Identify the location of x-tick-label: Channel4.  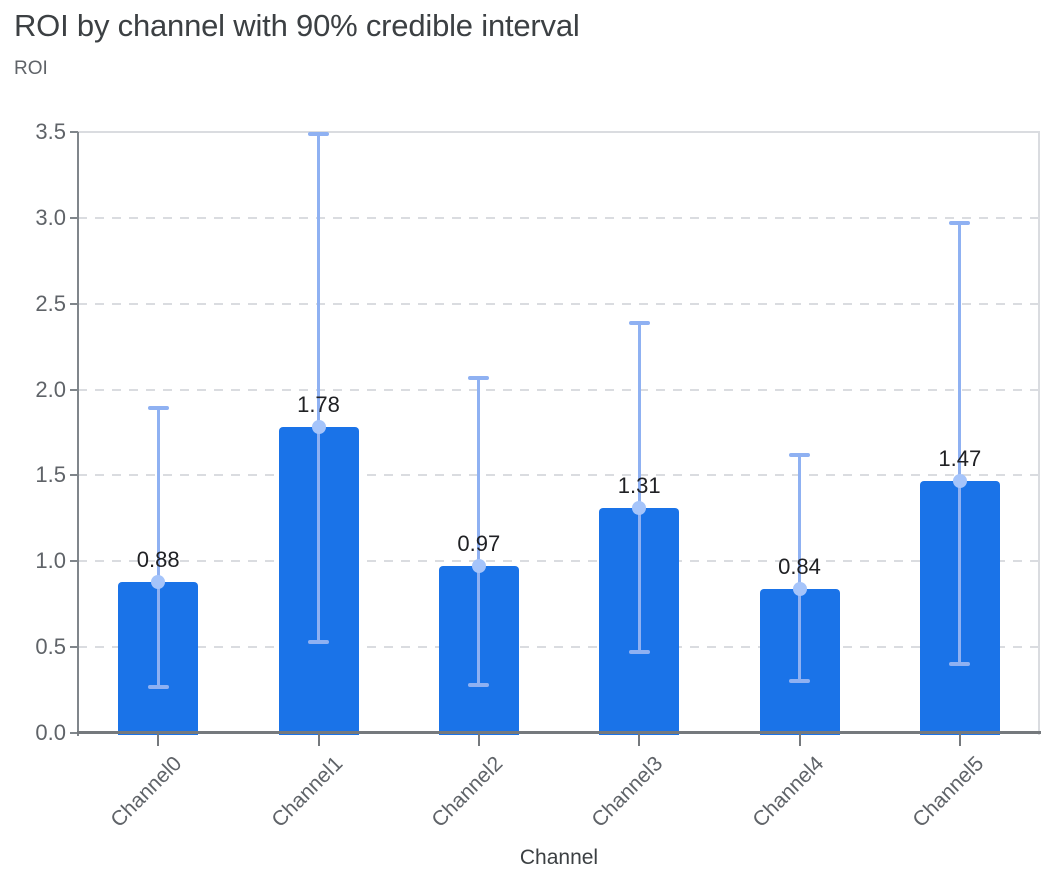
(787, 792).